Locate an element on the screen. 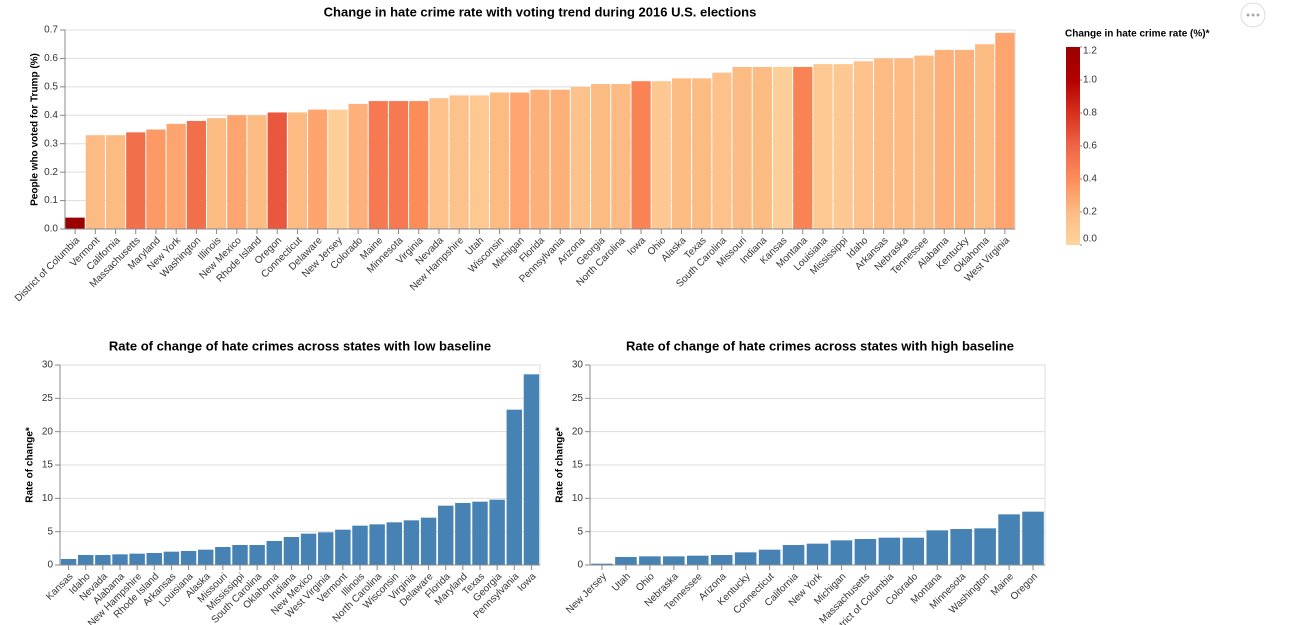  y-tick-label: 0.6 is located at coordinates (51, 58).